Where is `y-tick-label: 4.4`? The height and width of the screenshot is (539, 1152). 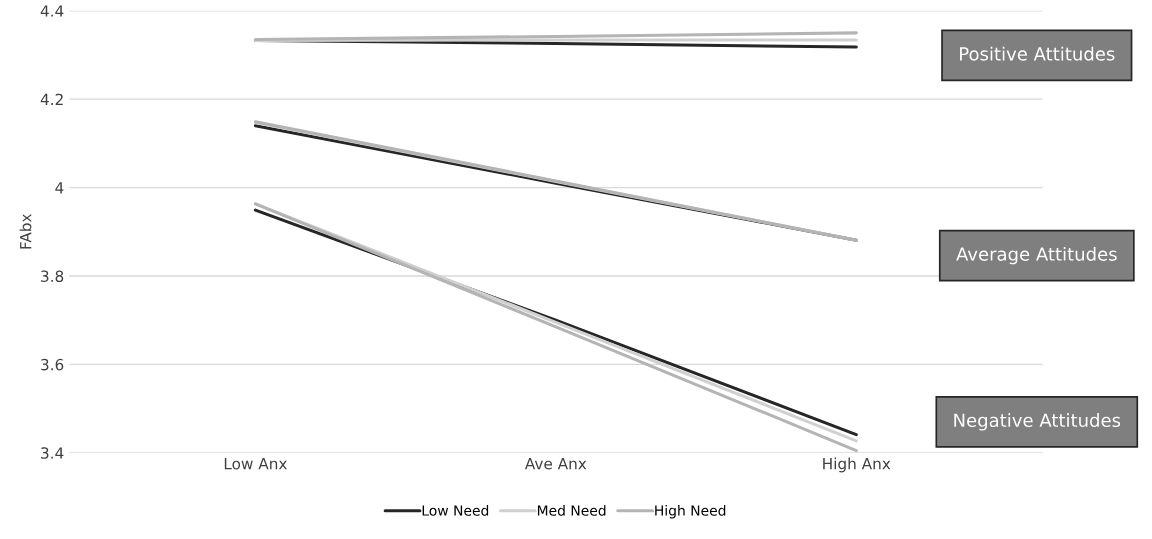 y-tick-label: 4.4 is located at coordinates (52, 11).